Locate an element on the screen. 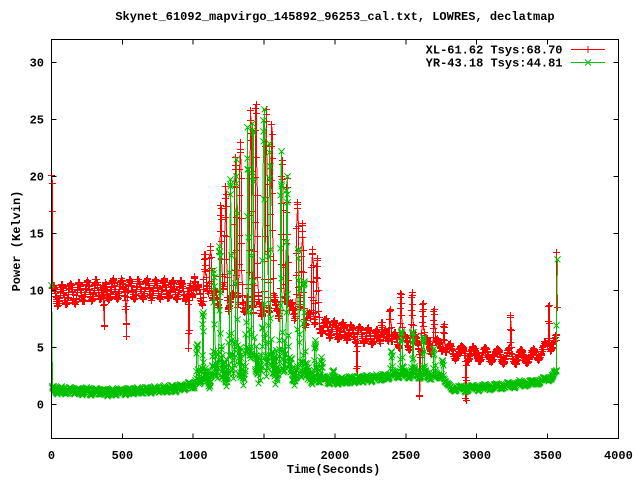 The height and width of the screenshot is (480, 640). svg-text: 25 is located at coordinates (37, 121).